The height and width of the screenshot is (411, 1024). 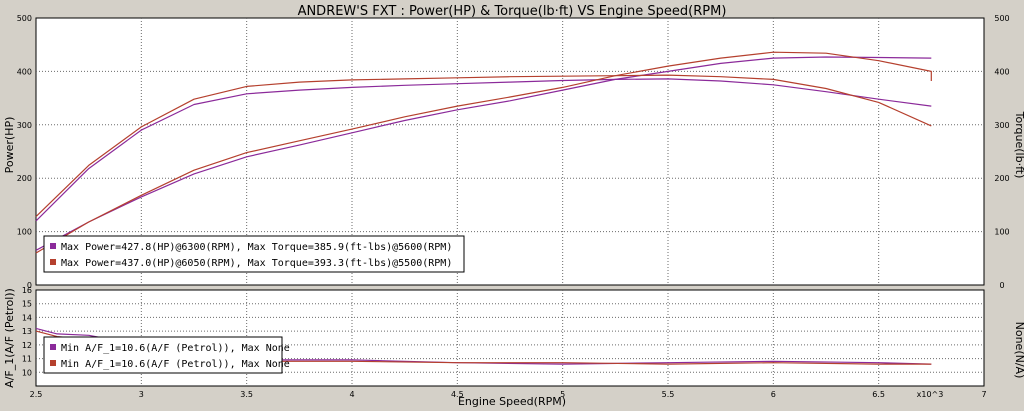 I want to click on run1-af-line, so click(x=483, y=346).